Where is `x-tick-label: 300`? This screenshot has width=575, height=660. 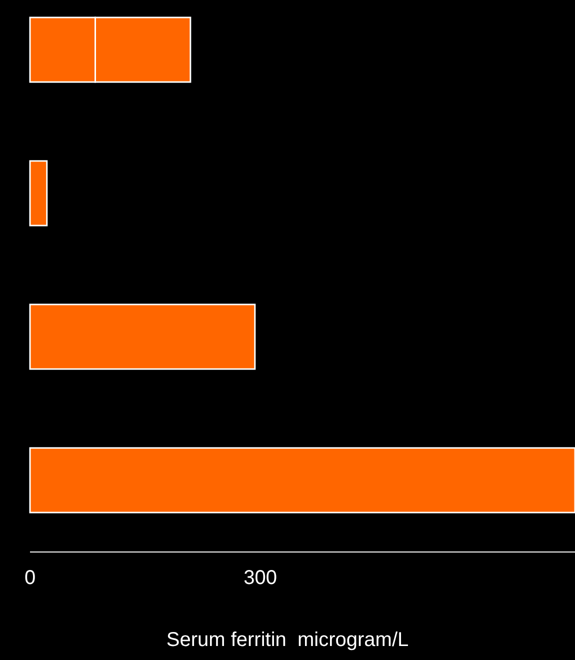
x-tick-label: 300 is located at coordinates (260, 578).